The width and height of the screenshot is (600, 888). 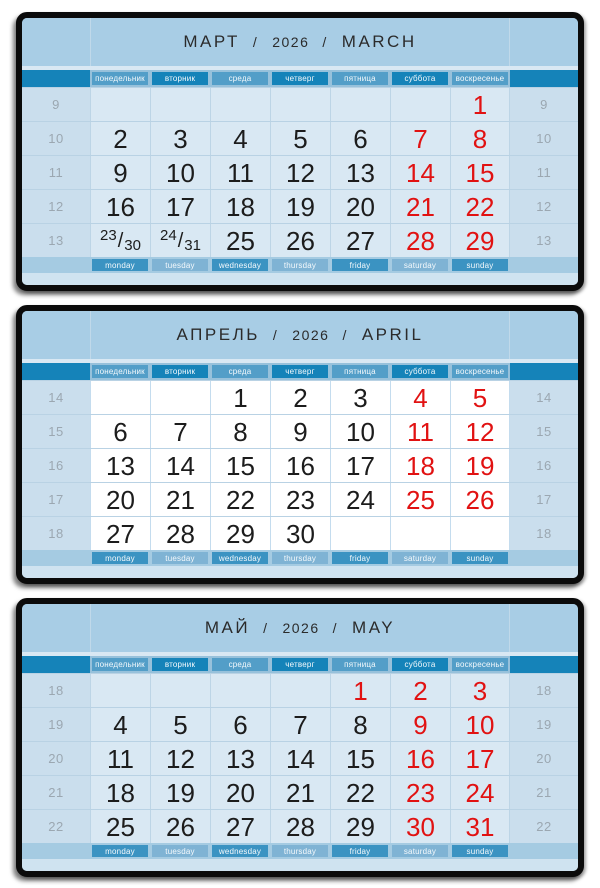 I want to click on date-cell: 15, so click(x=240, y=465).